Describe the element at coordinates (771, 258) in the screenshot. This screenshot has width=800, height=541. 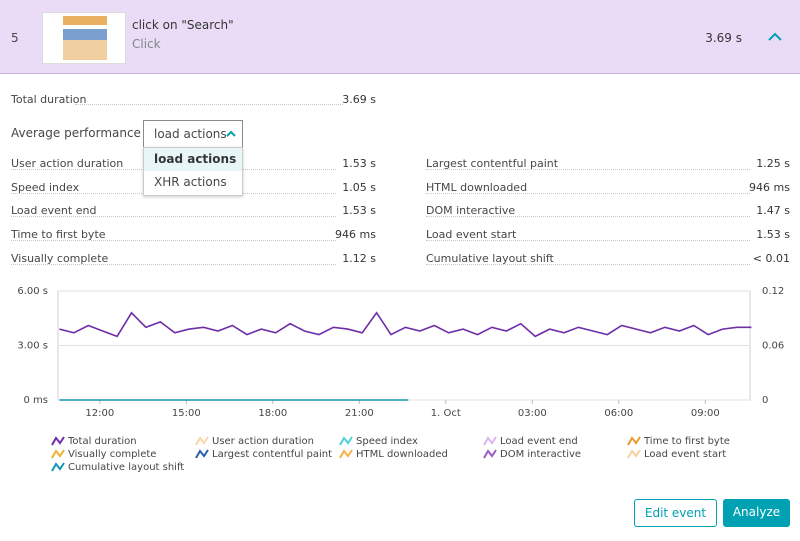
I see `metric-value: < 0.01` at that location.